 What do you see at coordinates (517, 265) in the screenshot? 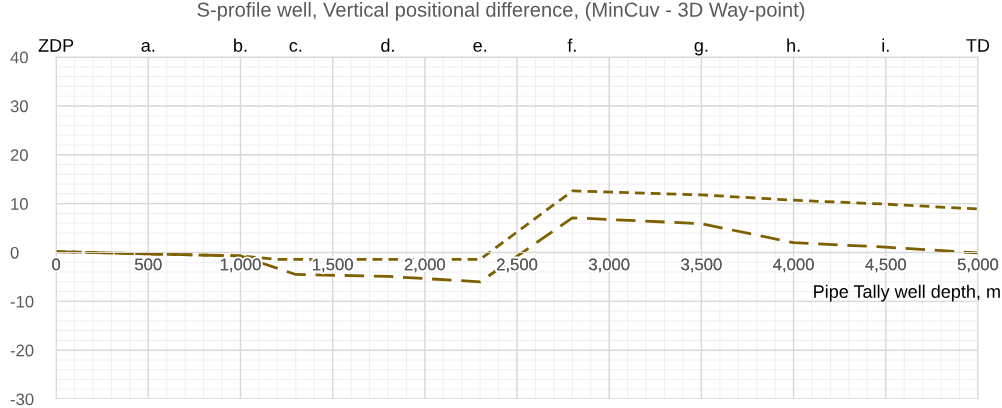
I see `x-tick-label: 2,500` at bounding box center [517, 265].